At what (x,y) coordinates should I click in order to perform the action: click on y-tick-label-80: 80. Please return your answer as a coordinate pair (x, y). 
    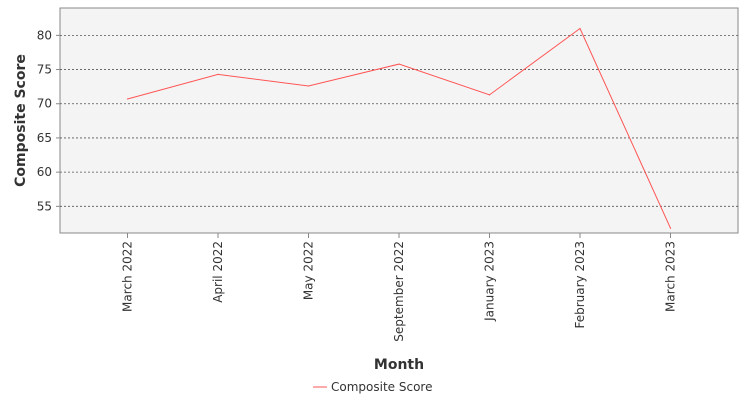
    Looking at the image, I should click on (44, 35).